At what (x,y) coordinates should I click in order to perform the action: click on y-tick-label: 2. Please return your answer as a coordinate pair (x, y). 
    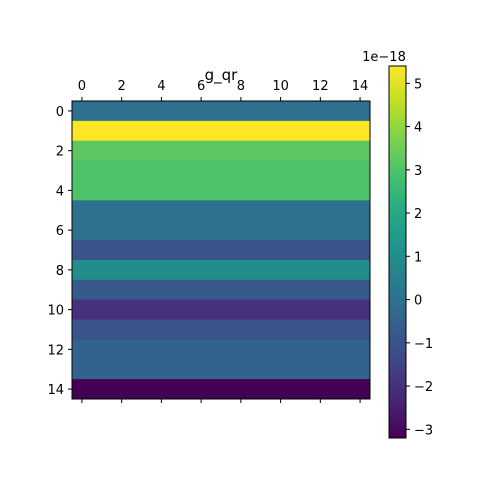
    Looking at the image, I should click on (60, 152).